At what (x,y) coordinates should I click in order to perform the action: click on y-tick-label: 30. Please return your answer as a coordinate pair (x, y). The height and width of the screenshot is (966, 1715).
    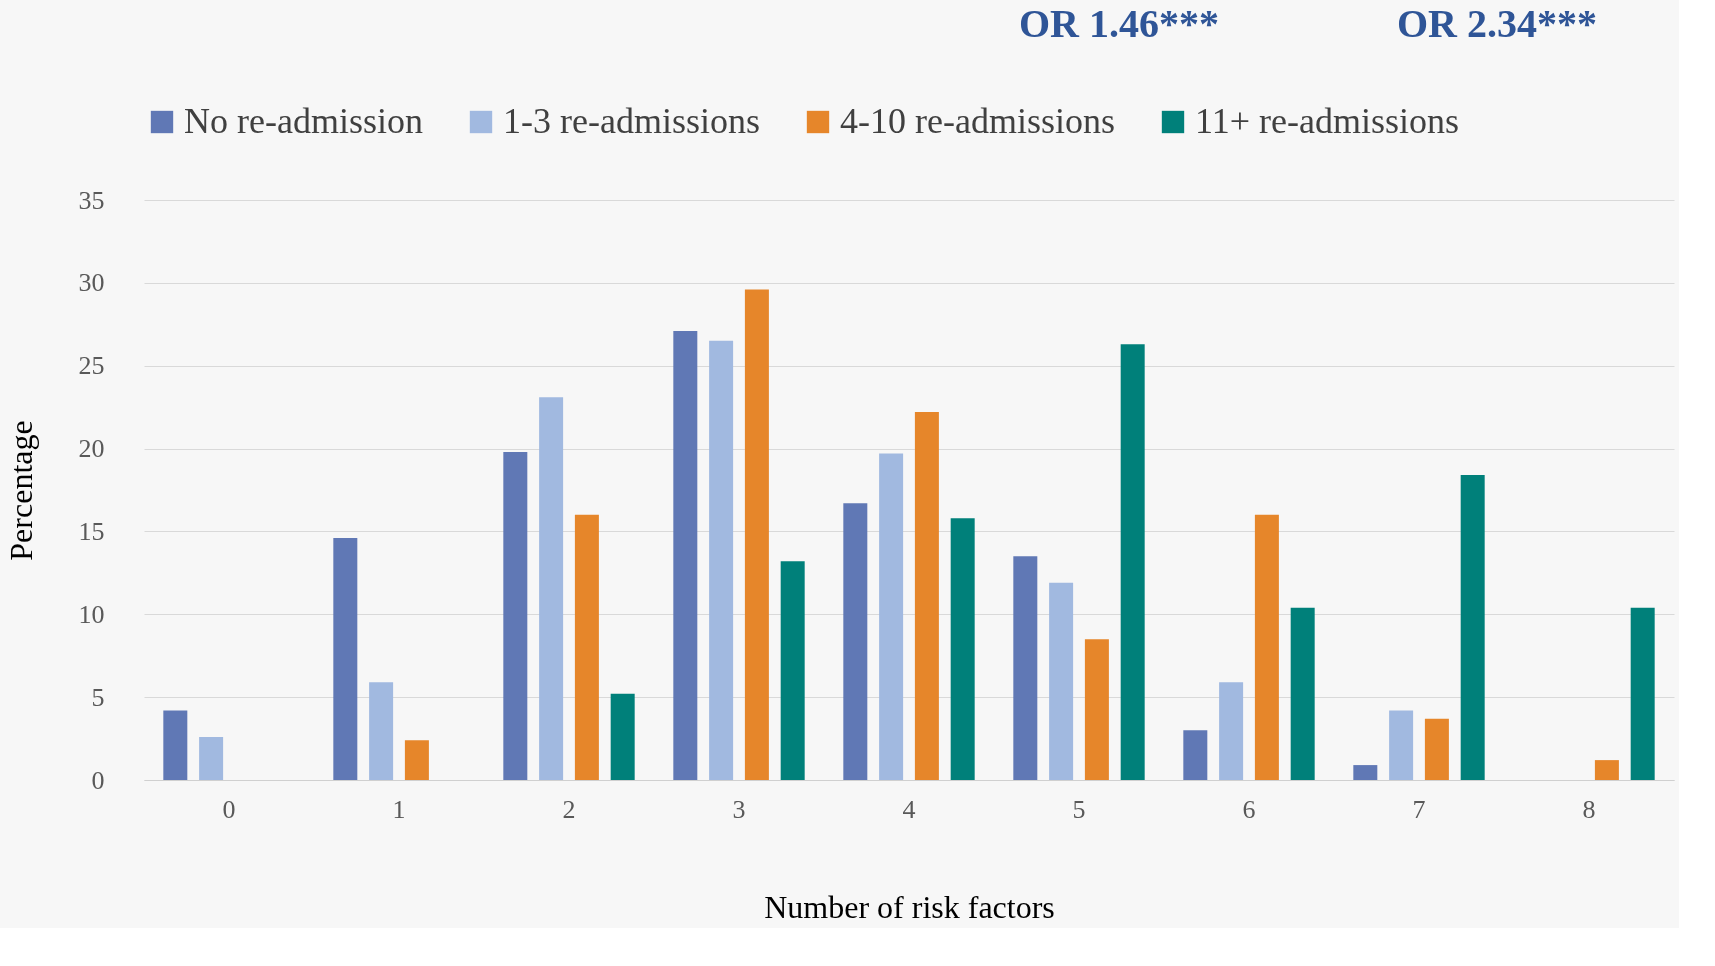
    Looking at the image, I should click on (91, 283).